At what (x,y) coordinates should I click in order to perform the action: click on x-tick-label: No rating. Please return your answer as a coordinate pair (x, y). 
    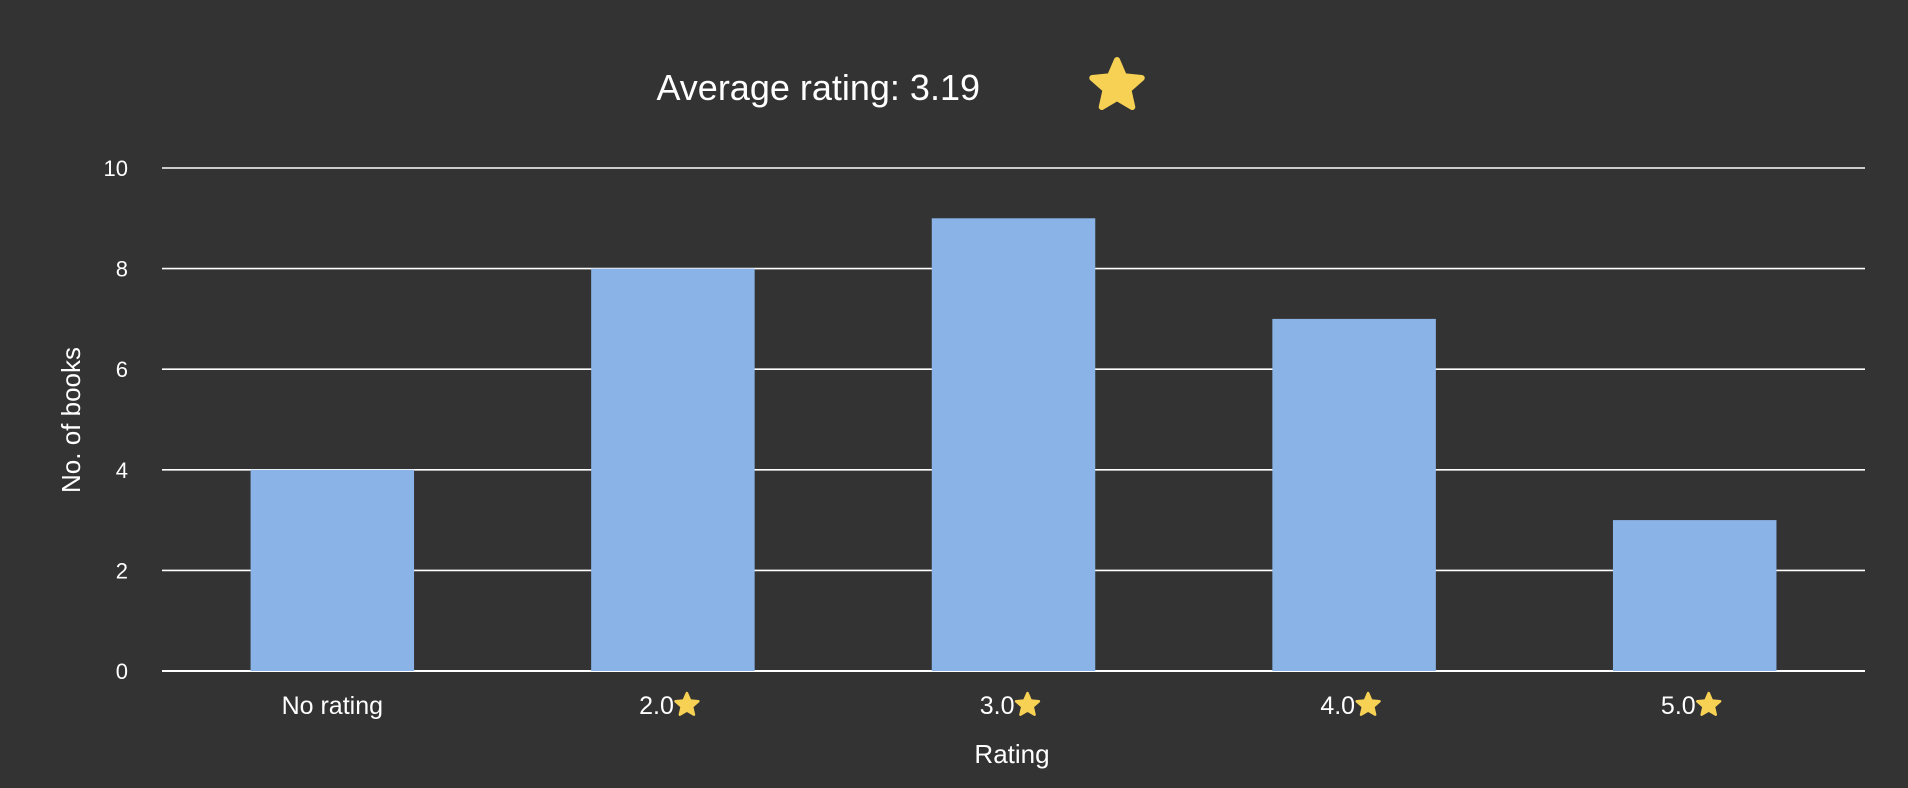
    Looking at the image, I should click on (332, 706).